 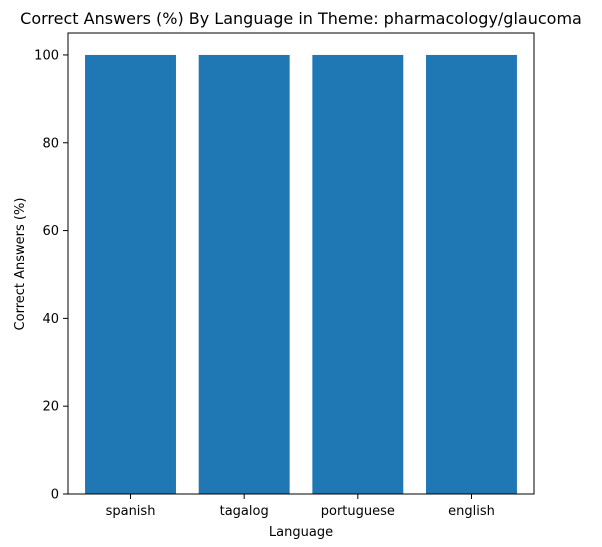 What do you see at coordinates (20, 264) in the screenshot?
I see `y-axis-label: Correct Answers (%)` at bounding box center [20, 264].